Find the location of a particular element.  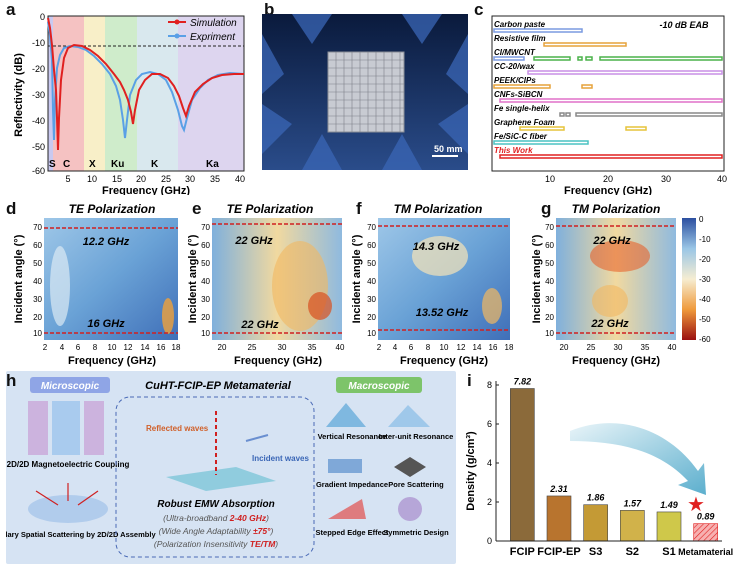

e-ytick: 60 is located at coordinates (205, 245).